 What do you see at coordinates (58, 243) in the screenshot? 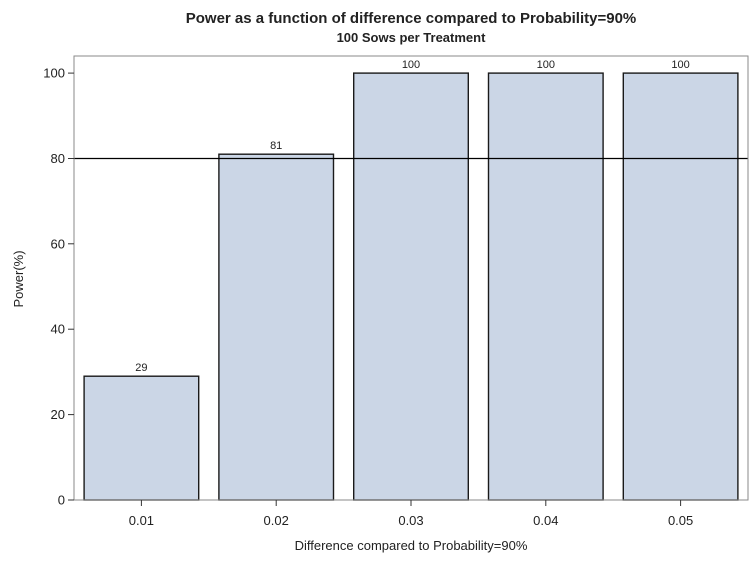
I see `y-tick-label-60: 60` at bounding box center [58, 243].